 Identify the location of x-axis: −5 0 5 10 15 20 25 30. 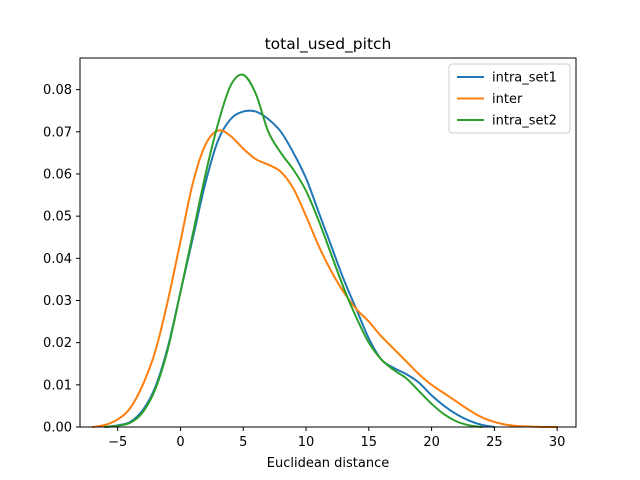
(336, 438).